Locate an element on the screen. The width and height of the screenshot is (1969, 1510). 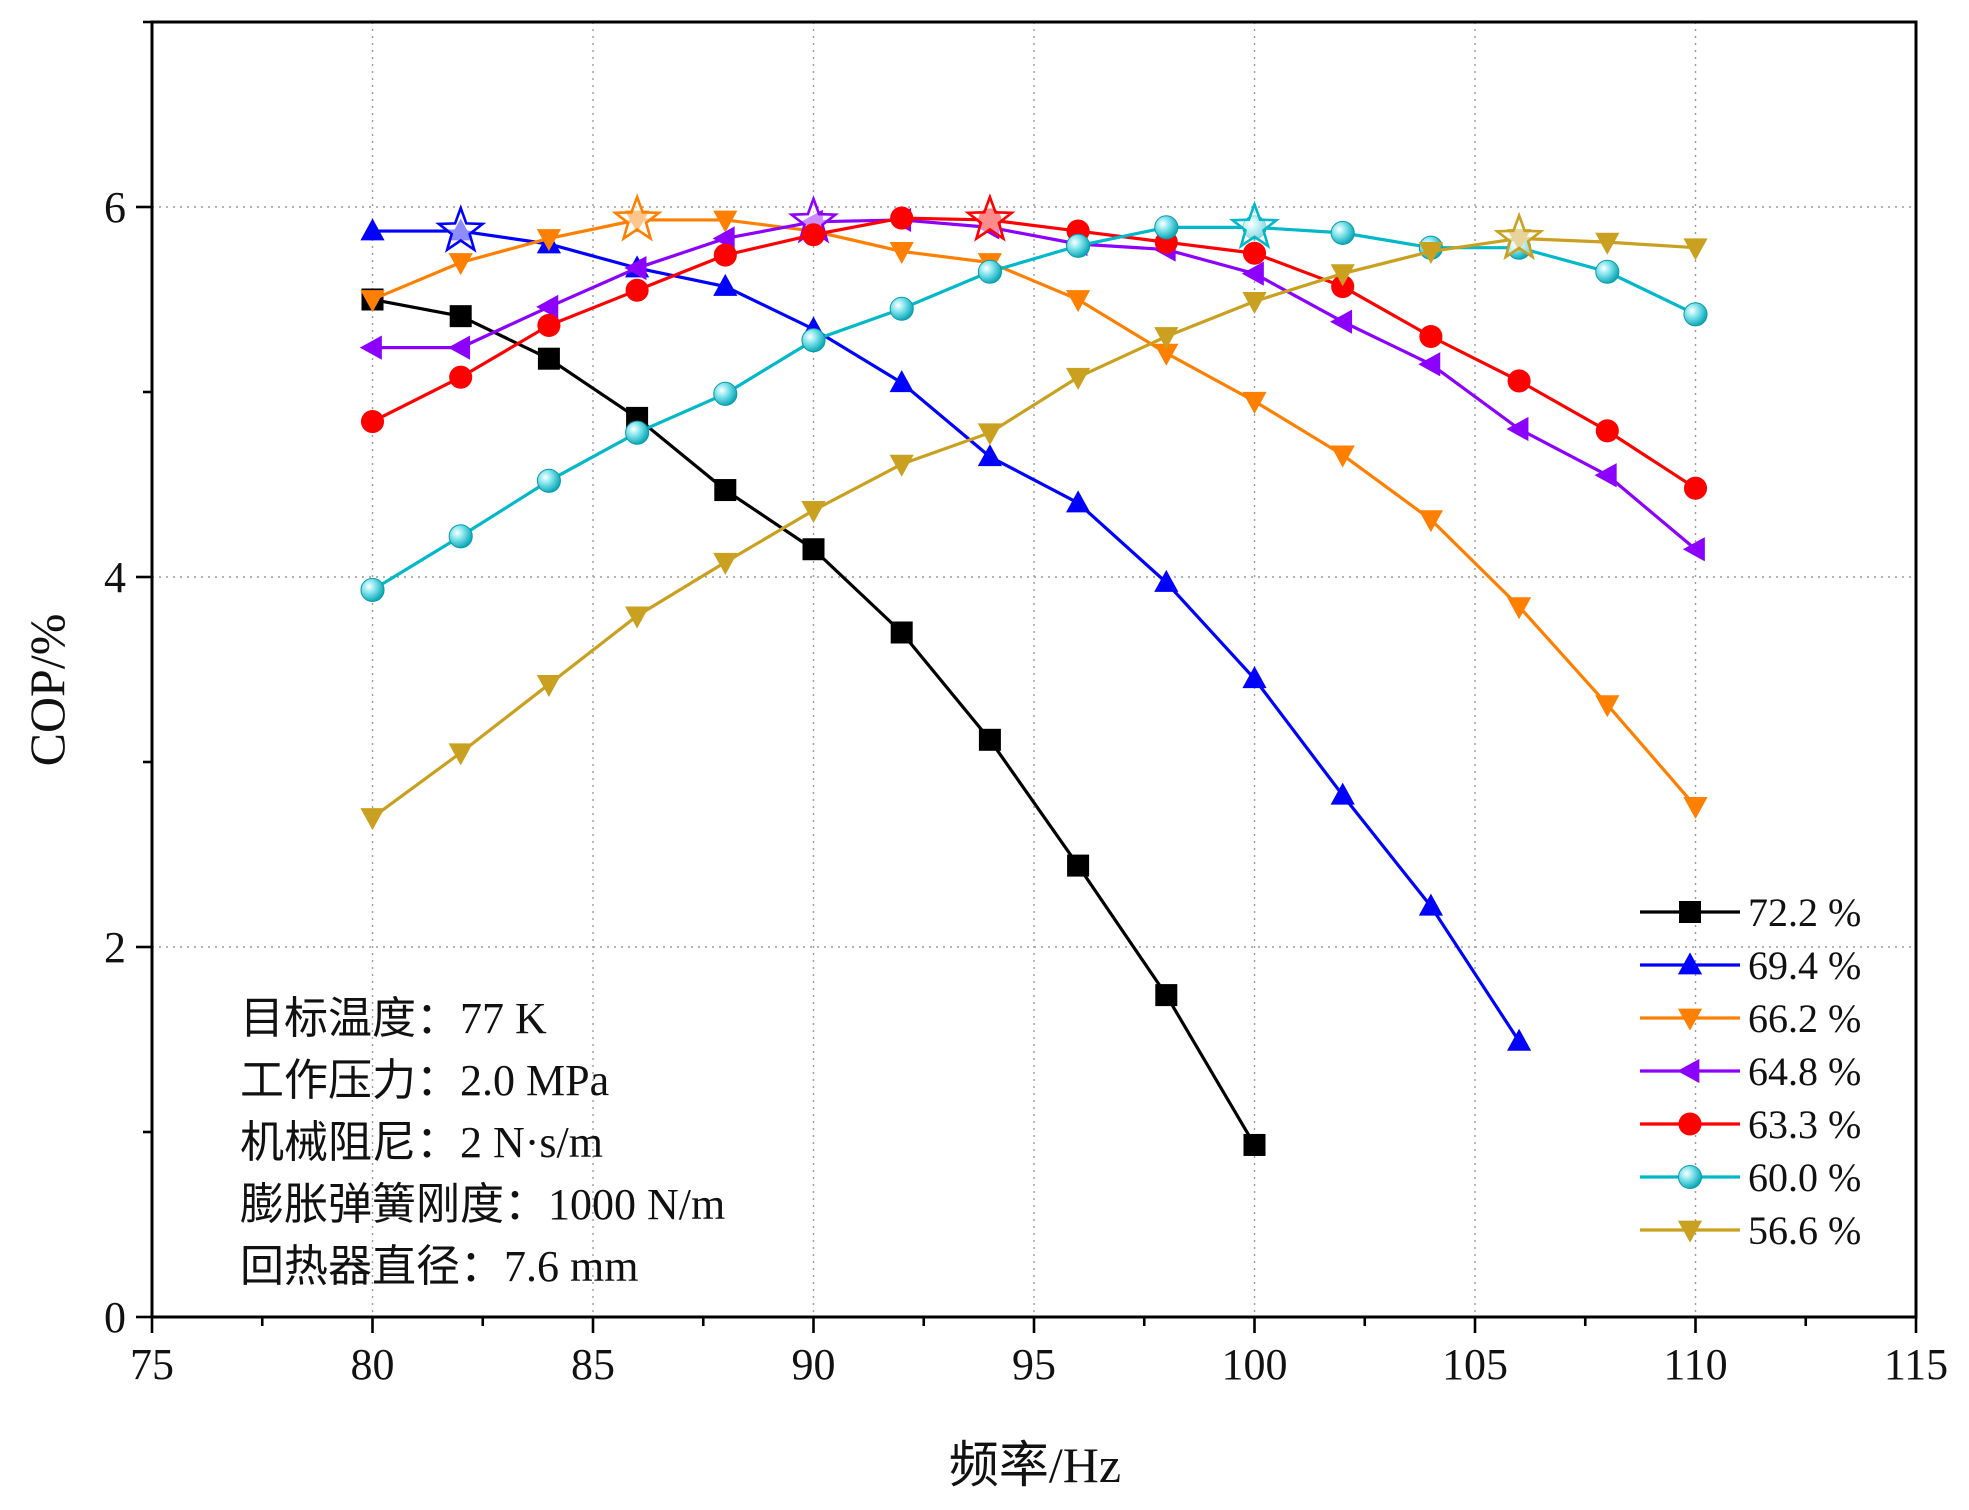
annotation-regenerator-diameter: 回热器直径：7.6 mm is located at coordinates (439, 1266).